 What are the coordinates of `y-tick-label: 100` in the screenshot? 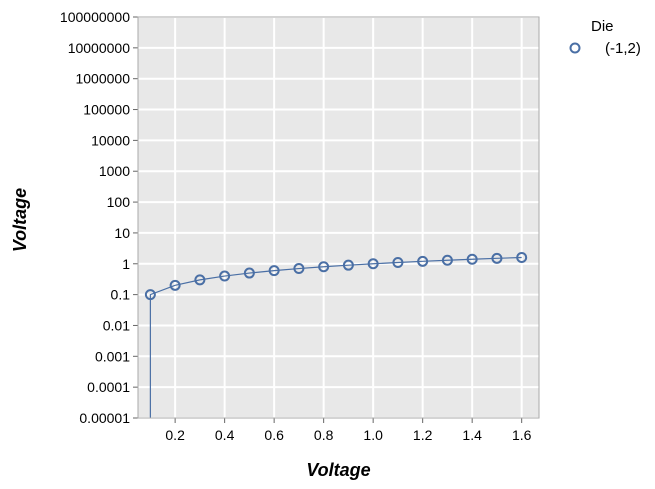 It's located at (119, 202).